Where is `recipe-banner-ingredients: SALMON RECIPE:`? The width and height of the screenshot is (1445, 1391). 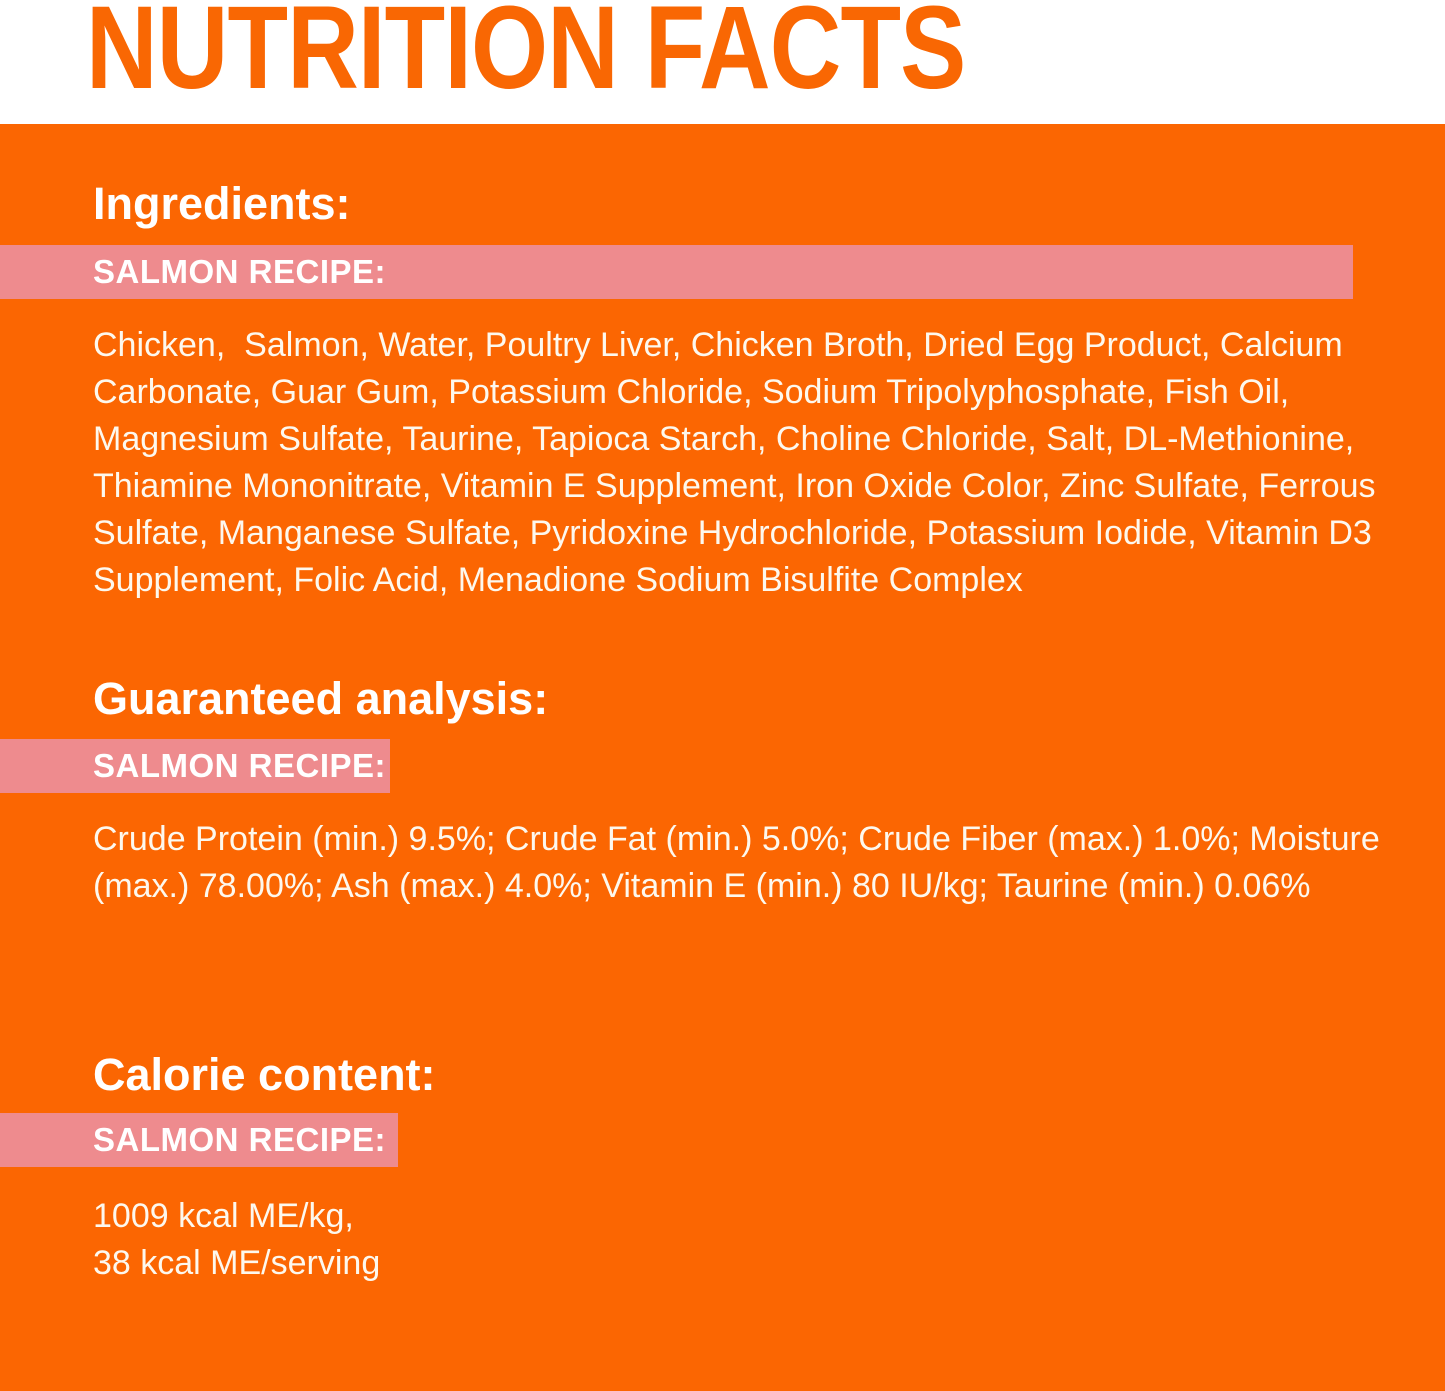 recipe-banner-ingredients: SALMON RECIPE: is located at coordinates (676, 272).